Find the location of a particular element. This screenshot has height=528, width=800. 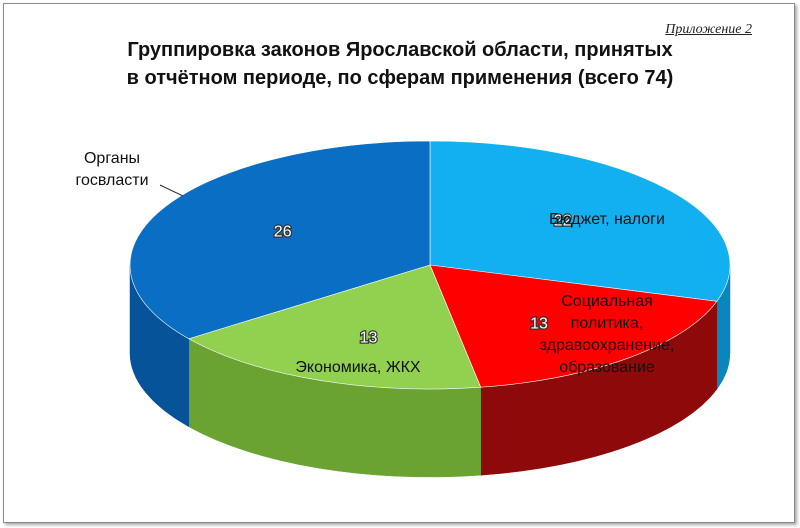

appendix-label: Приложение 2 is located at coordinates (708, 29).